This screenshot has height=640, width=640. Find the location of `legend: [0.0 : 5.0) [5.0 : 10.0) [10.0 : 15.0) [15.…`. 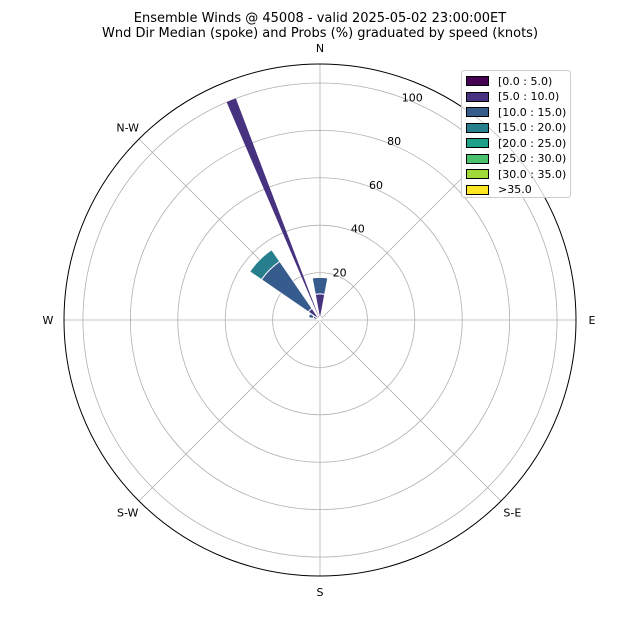

legend: [0.0 : 5.0) [5.0 : 10.0) [10.0 : 15.0) [15.… is located at coordinates (516, 134).